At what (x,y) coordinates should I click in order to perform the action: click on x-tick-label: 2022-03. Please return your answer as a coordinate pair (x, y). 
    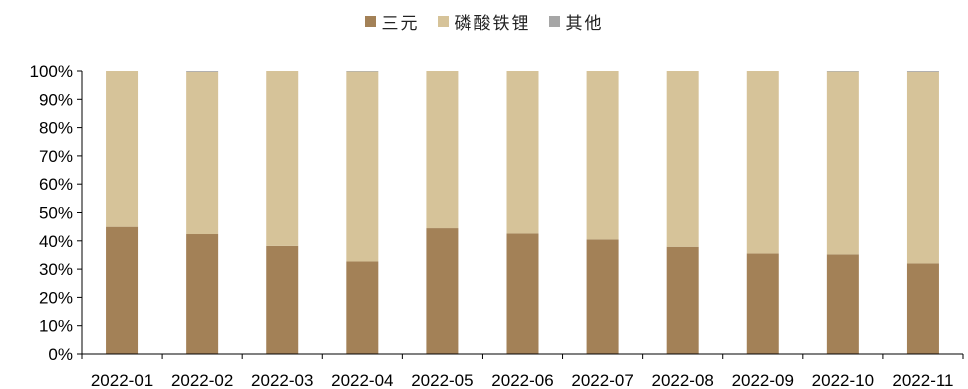
    Looking at the image, I should click on (282, 380).